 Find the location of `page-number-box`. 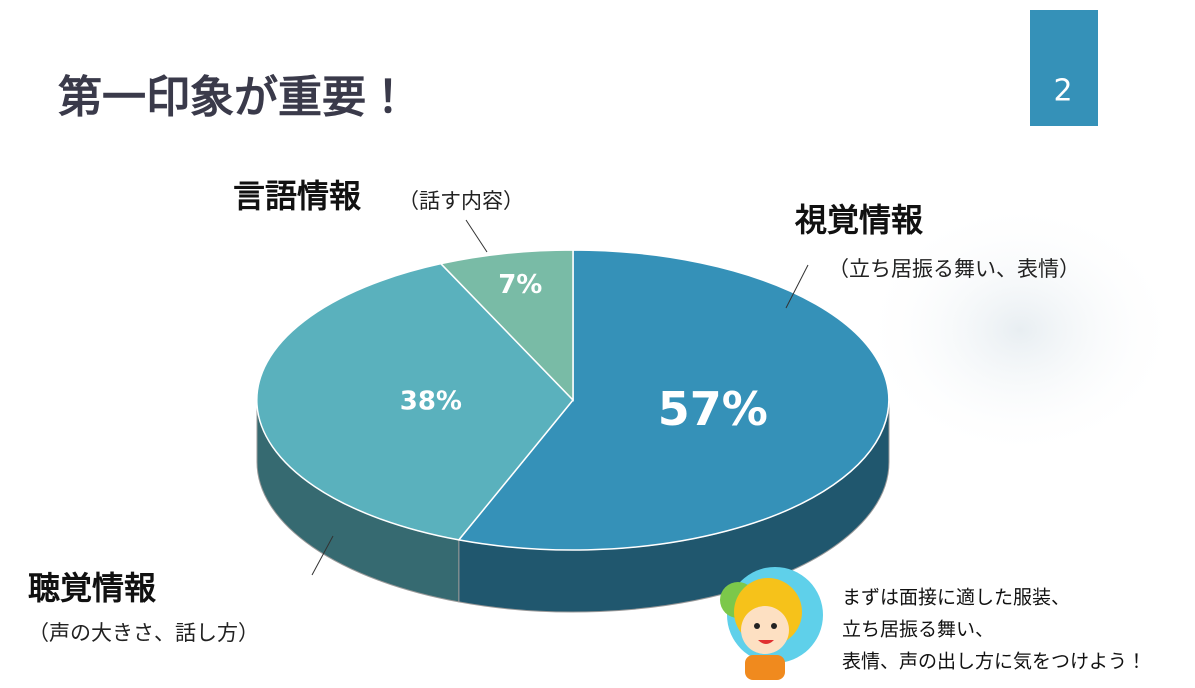

page-number-box is located at coordinates (1064, 68).